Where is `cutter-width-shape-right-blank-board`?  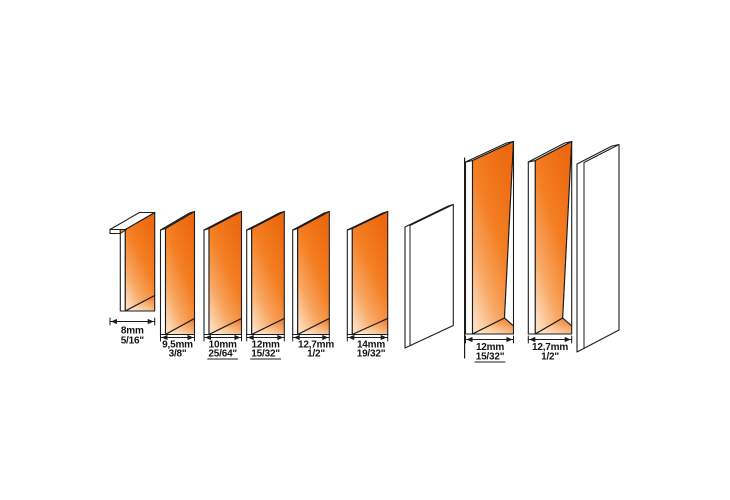
cutter-width-shape-right-blank-board is located at coordinates (598, 248).